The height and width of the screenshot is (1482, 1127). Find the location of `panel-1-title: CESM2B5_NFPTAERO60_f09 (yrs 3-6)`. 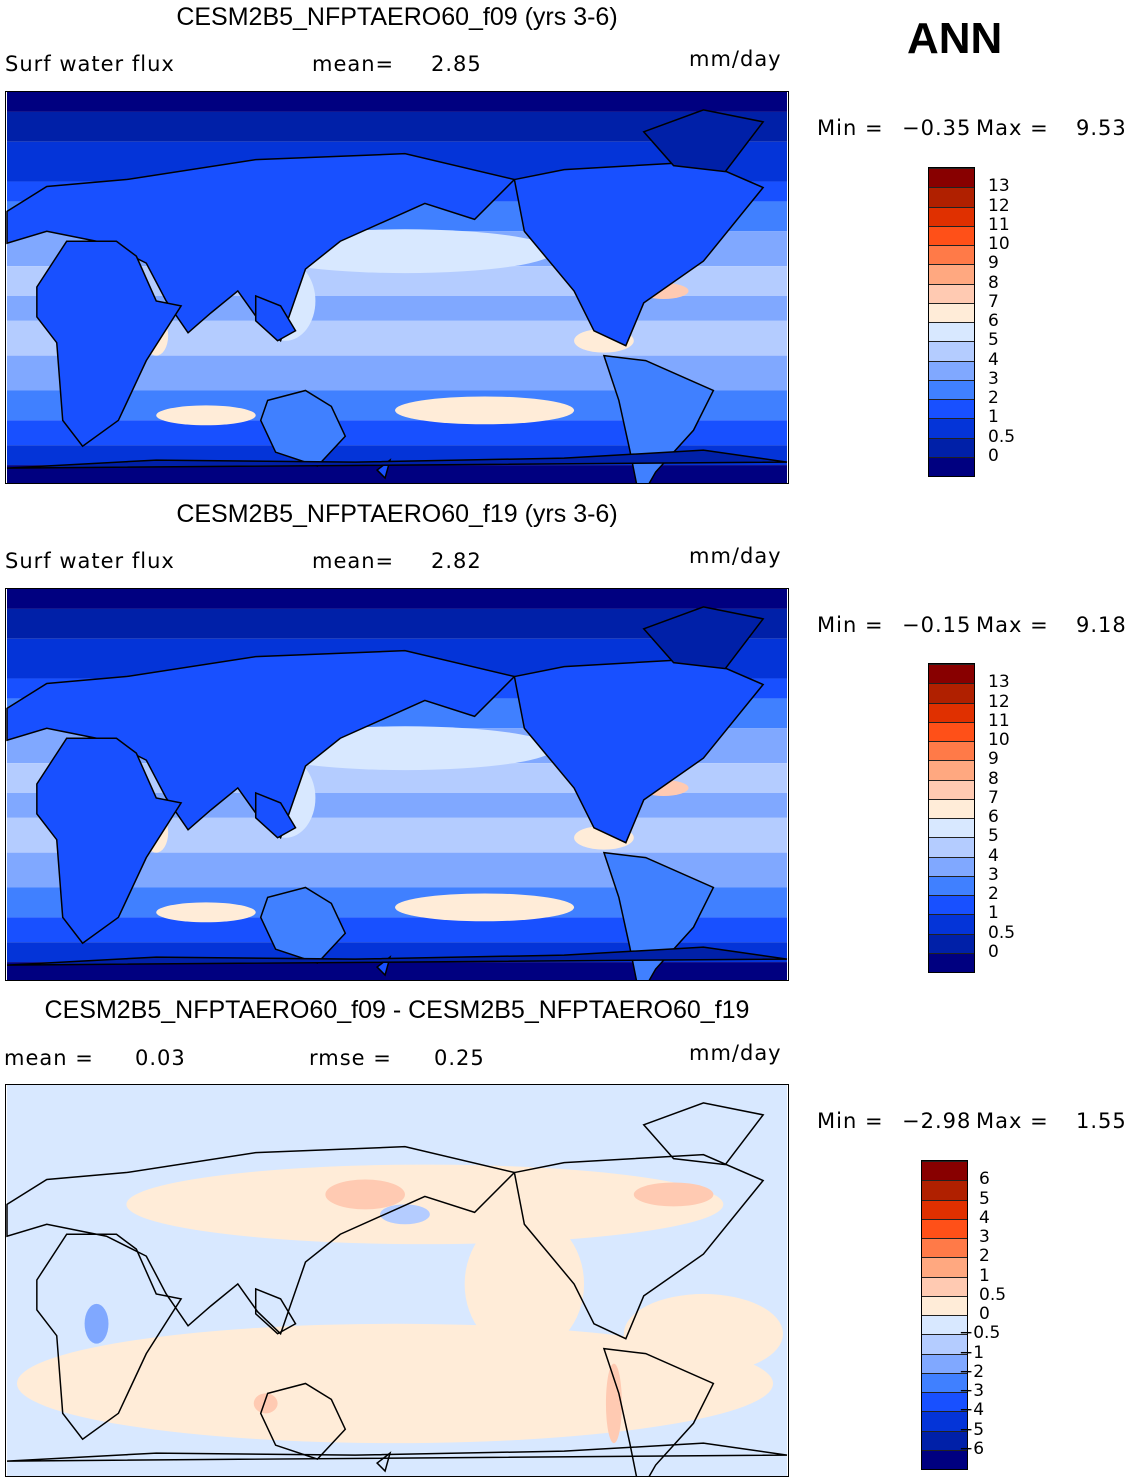

panel-1-title: CESM2B5_NFPTAERO60_f09 (yrs 3-6) is located at coordinates (397, 17).